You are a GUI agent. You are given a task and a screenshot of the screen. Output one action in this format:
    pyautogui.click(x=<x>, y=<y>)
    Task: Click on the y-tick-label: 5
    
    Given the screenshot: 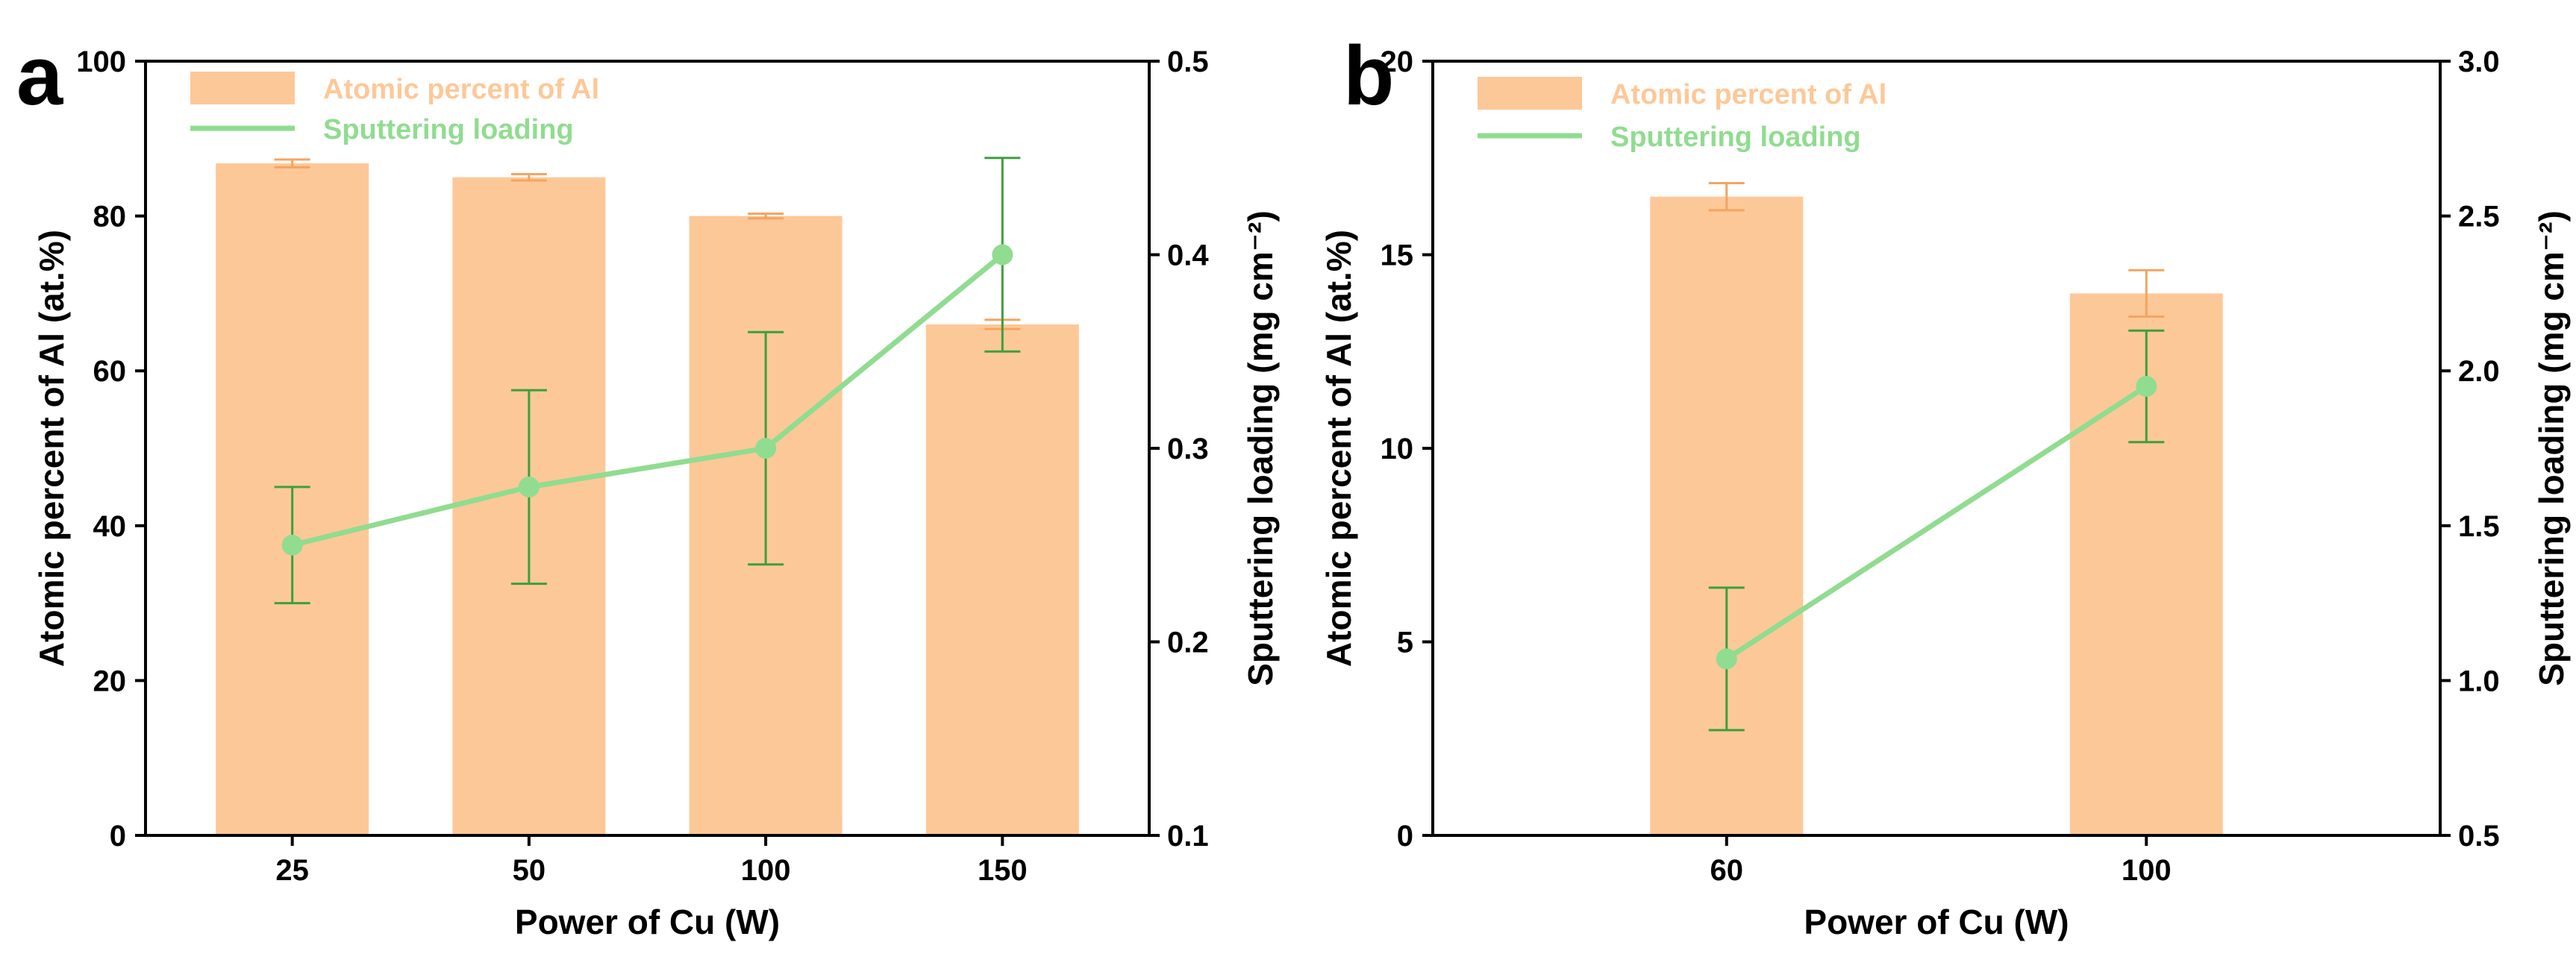 What is the action you would take?
    pyautogui.click(x=1405, y=643)
    